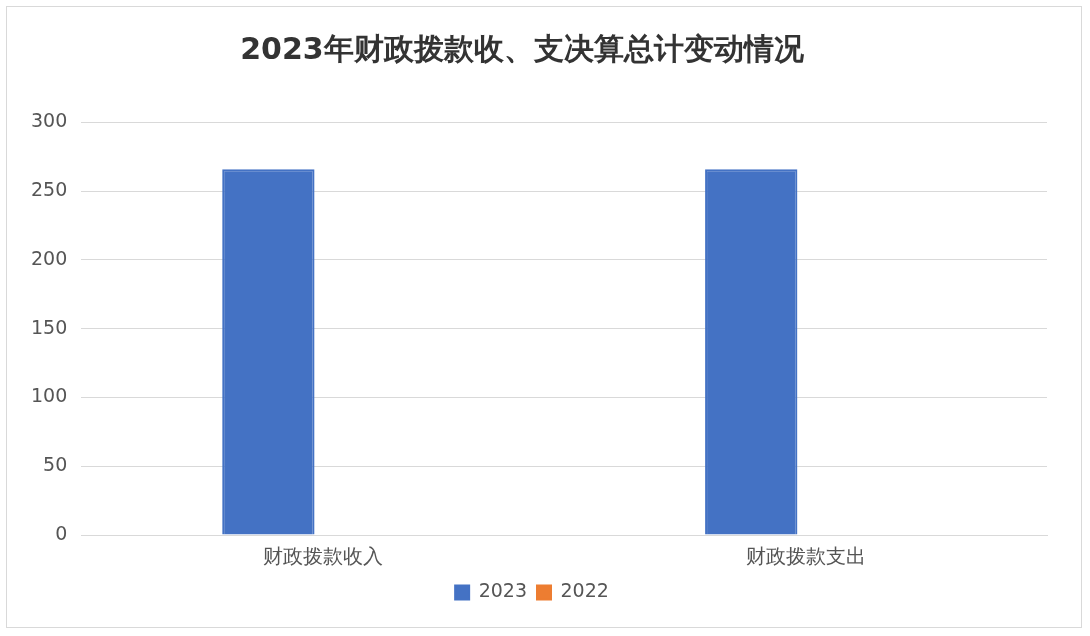  Describe the element at coordinates (322, 556) in the screenshot. I see `x-tick-label: 财政拨款收入` at that location.